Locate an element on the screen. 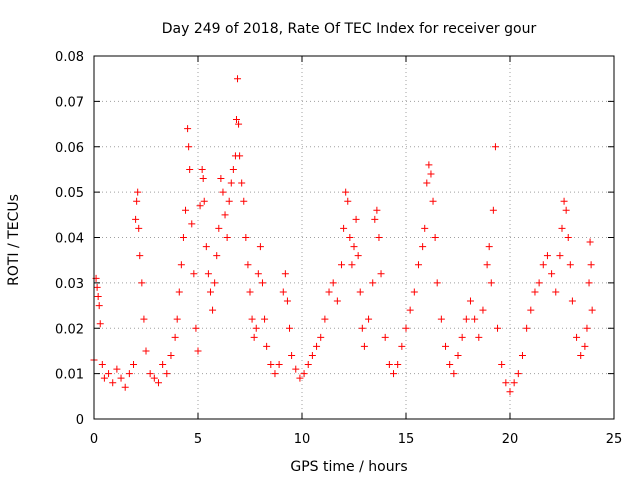 This screenshot has width=640, height=480. x-tick-label: 0 is located at coordinates (94, 439).